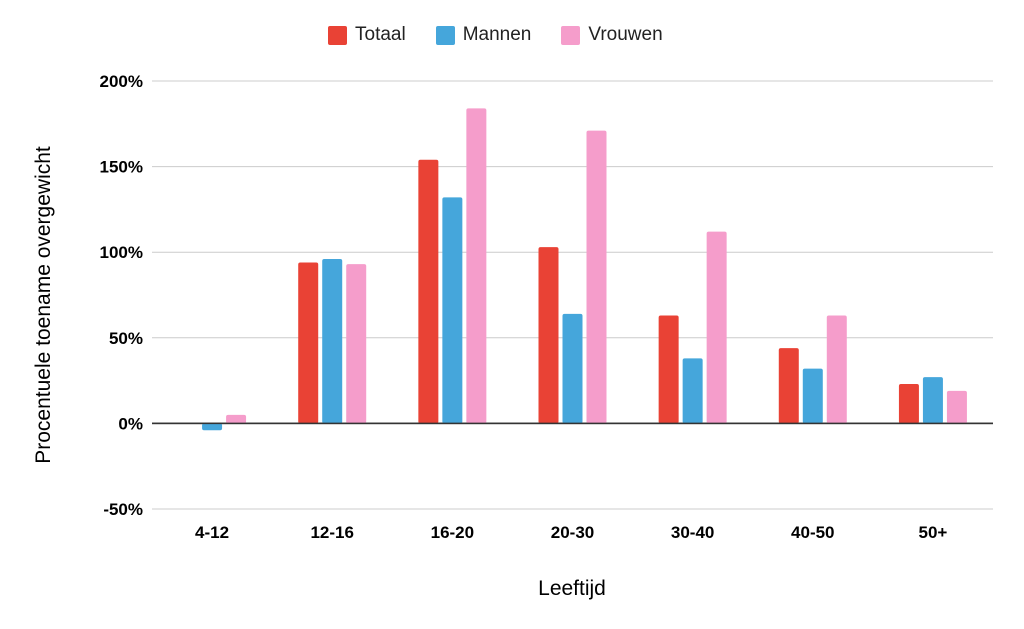 The image size is (1024, 629). Describe the element at coordinates (212, 532) in the screenshot. I see `x-tick-label: 4-12` at that location.